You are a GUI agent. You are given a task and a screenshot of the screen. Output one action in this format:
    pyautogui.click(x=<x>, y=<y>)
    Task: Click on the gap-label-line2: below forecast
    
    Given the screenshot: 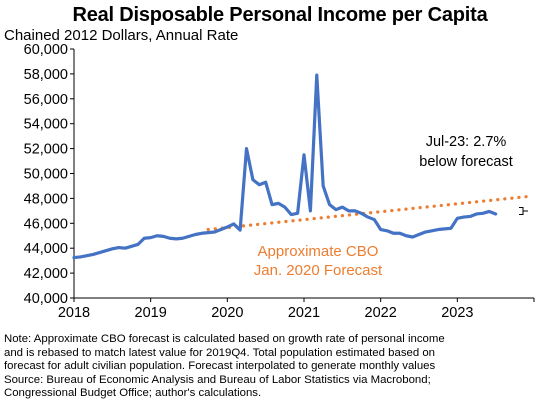 What is the action you would take?
    pyautogui.click(x=466, y=162)
    